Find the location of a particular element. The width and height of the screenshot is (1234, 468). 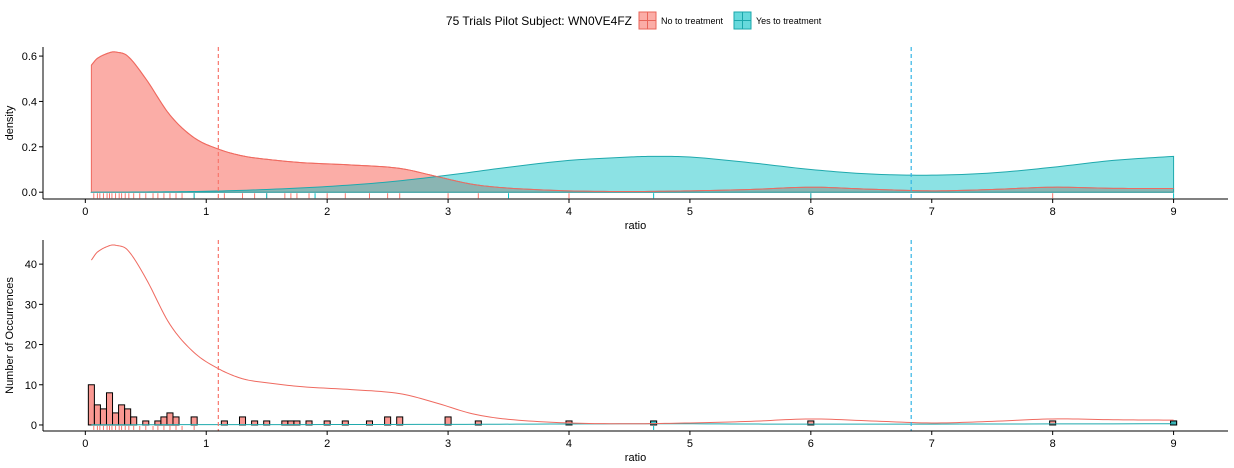

y-tick-label: 40 is located at coordinates (31, 265).